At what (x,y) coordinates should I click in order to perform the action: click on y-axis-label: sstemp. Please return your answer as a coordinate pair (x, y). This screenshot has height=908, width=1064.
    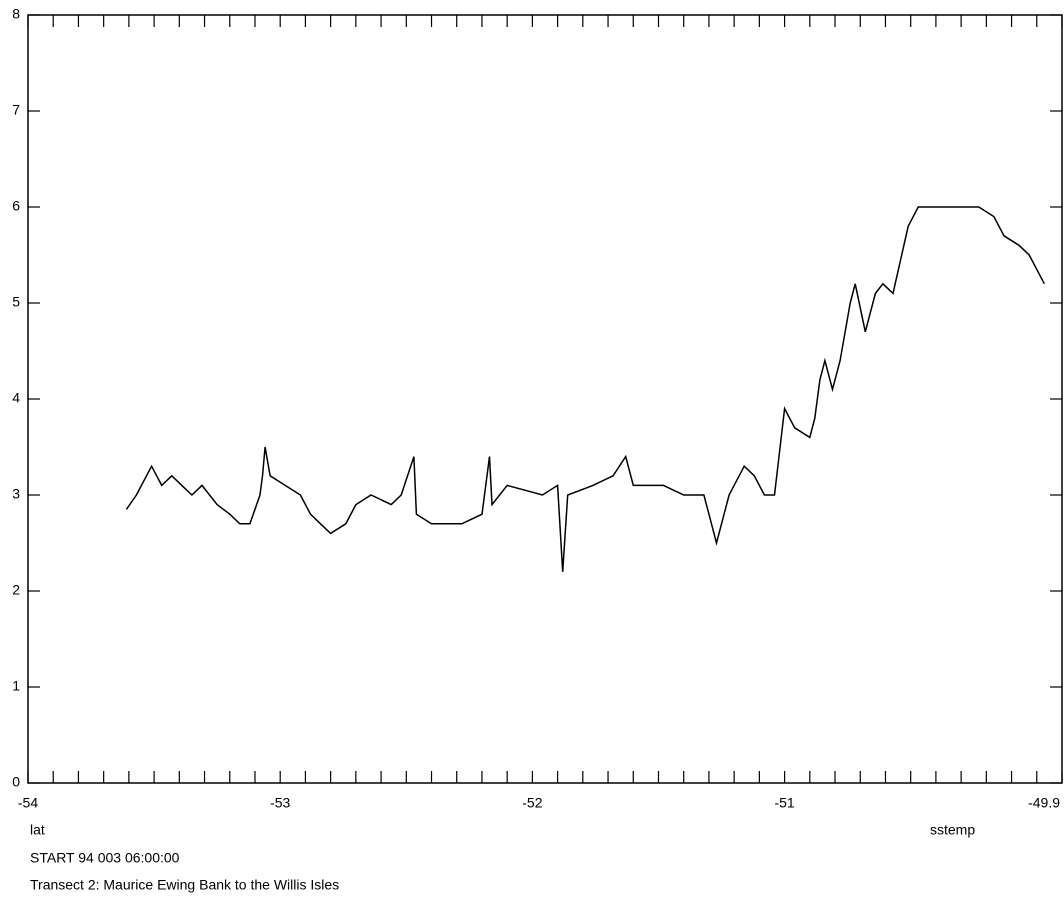
    Looking at the image, I should click on (952, 830).